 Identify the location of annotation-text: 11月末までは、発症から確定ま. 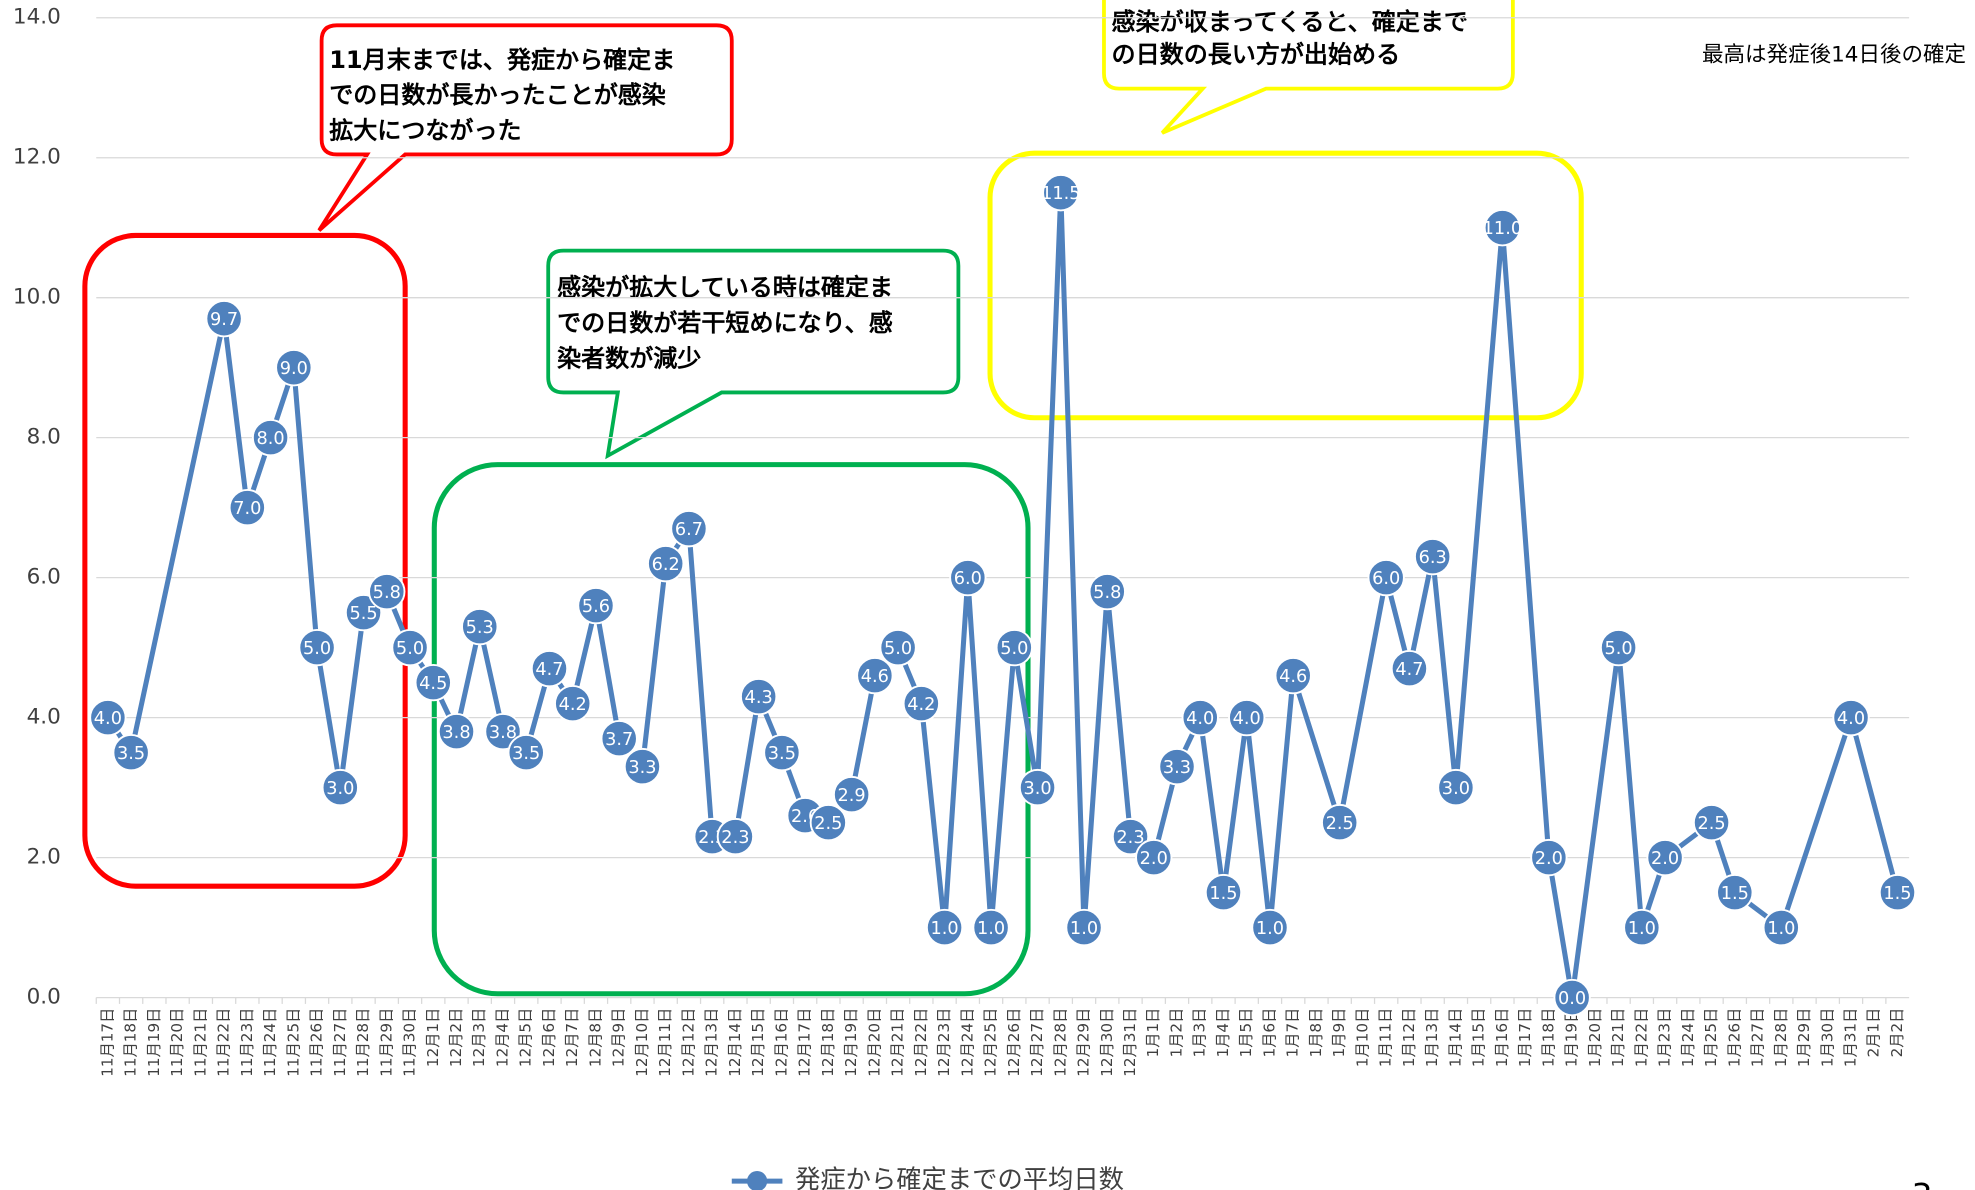
(502, 60).